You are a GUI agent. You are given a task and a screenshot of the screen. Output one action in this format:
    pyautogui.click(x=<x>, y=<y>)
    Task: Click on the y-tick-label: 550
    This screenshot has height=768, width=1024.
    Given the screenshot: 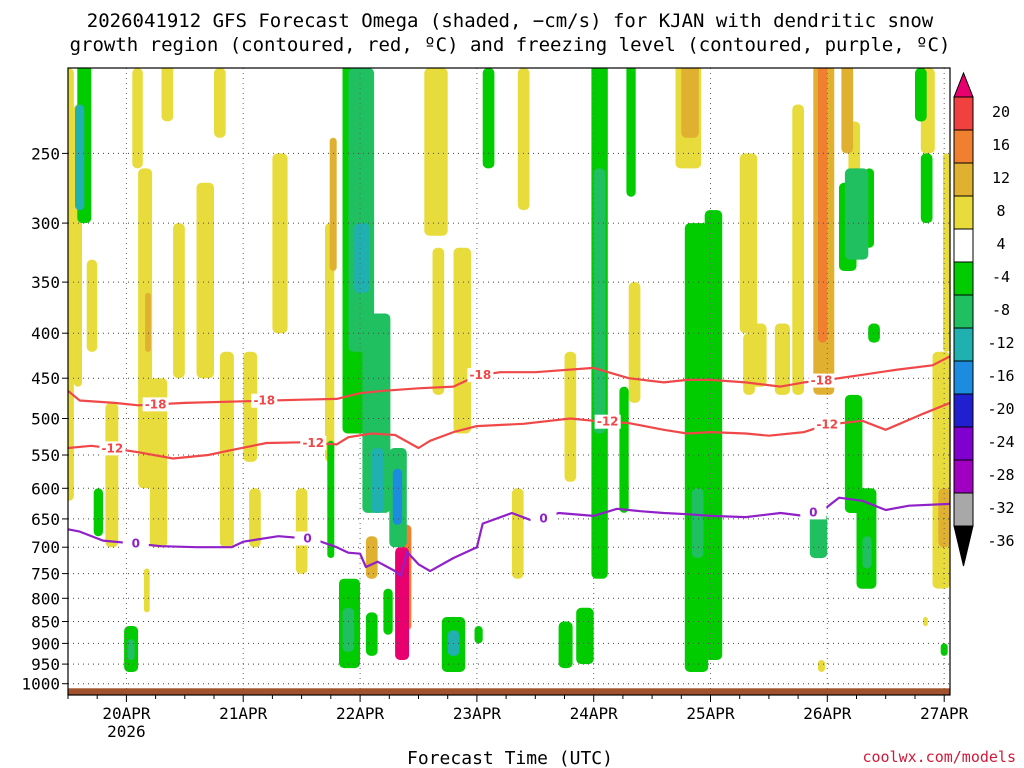 What is the action you would take?
    pyautogui.click(x=45, y=455)
    